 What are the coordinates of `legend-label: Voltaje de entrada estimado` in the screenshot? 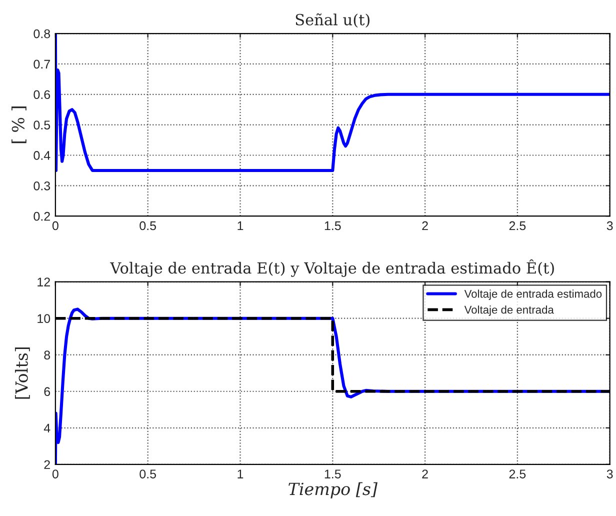 It's located at (533, 295).